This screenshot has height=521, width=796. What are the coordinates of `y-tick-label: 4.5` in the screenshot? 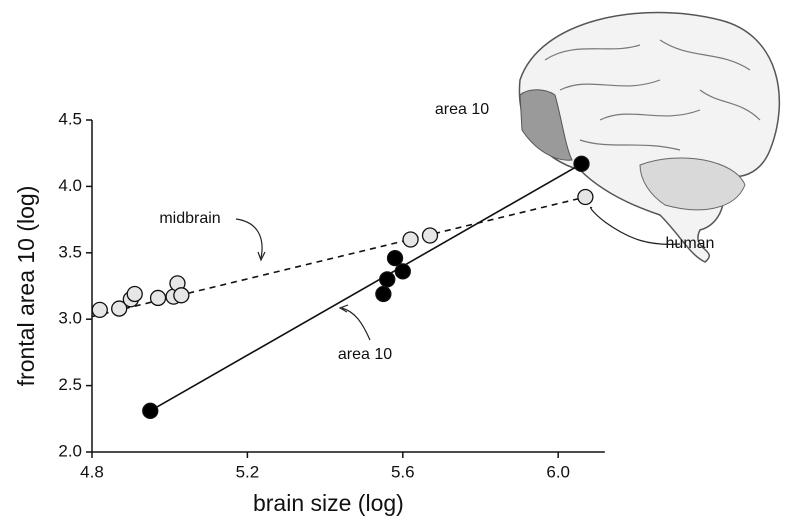 It's located at (70, 118).